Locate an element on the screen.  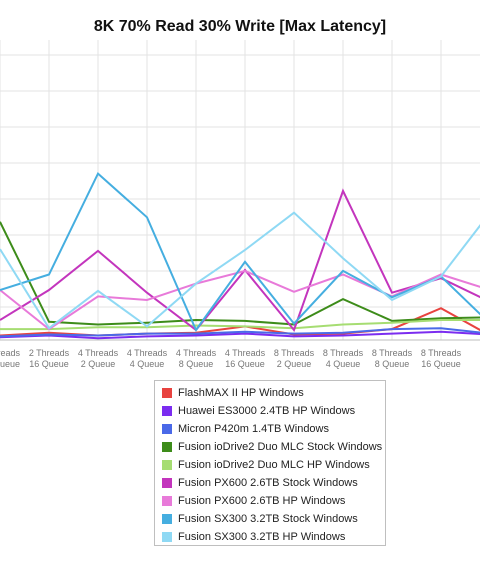
legend-label: Fusion ioDrive2 Duo MLC Stock Windows is located at coordinates (280, 447).